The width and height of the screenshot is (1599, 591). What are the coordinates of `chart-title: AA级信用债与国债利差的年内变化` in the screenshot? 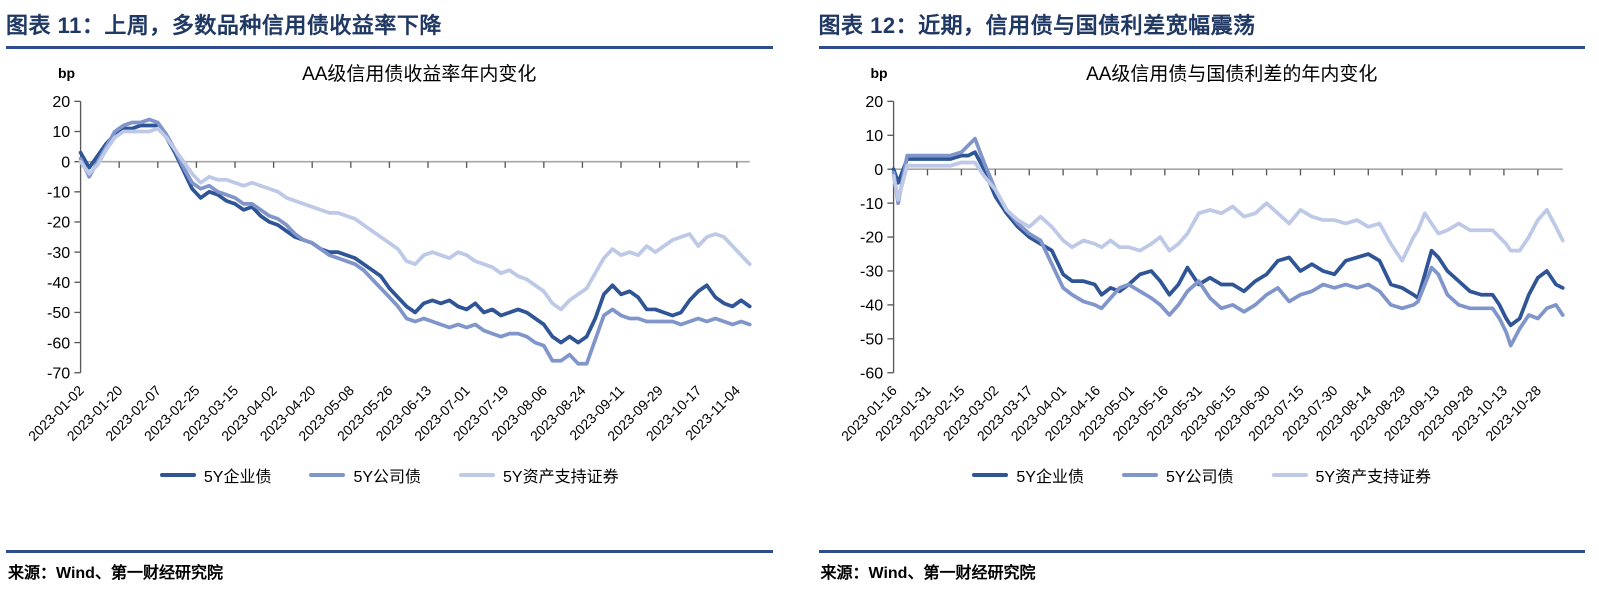 It's located at (1232, 74).